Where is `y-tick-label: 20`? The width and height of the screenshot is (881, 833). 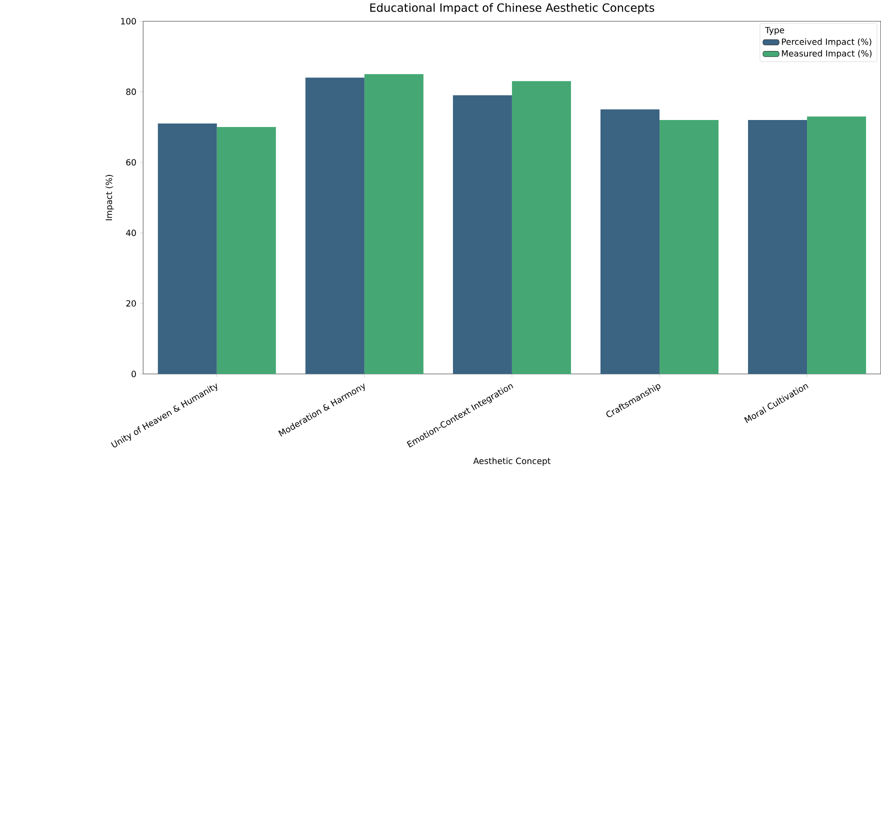
y-tick-label: 20 is located at coordinates (131, 303).